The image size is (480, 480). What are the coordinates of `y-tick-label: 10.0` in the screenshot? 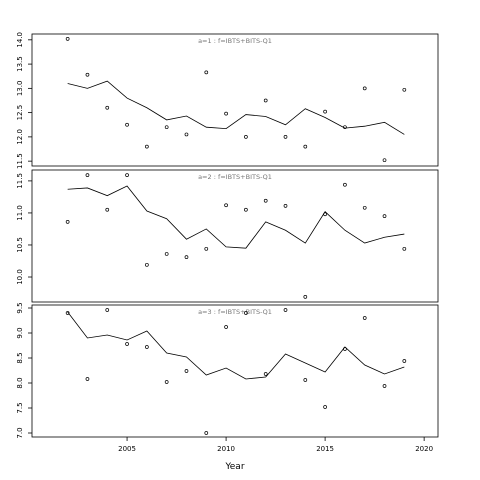 It's located at (20, 277).